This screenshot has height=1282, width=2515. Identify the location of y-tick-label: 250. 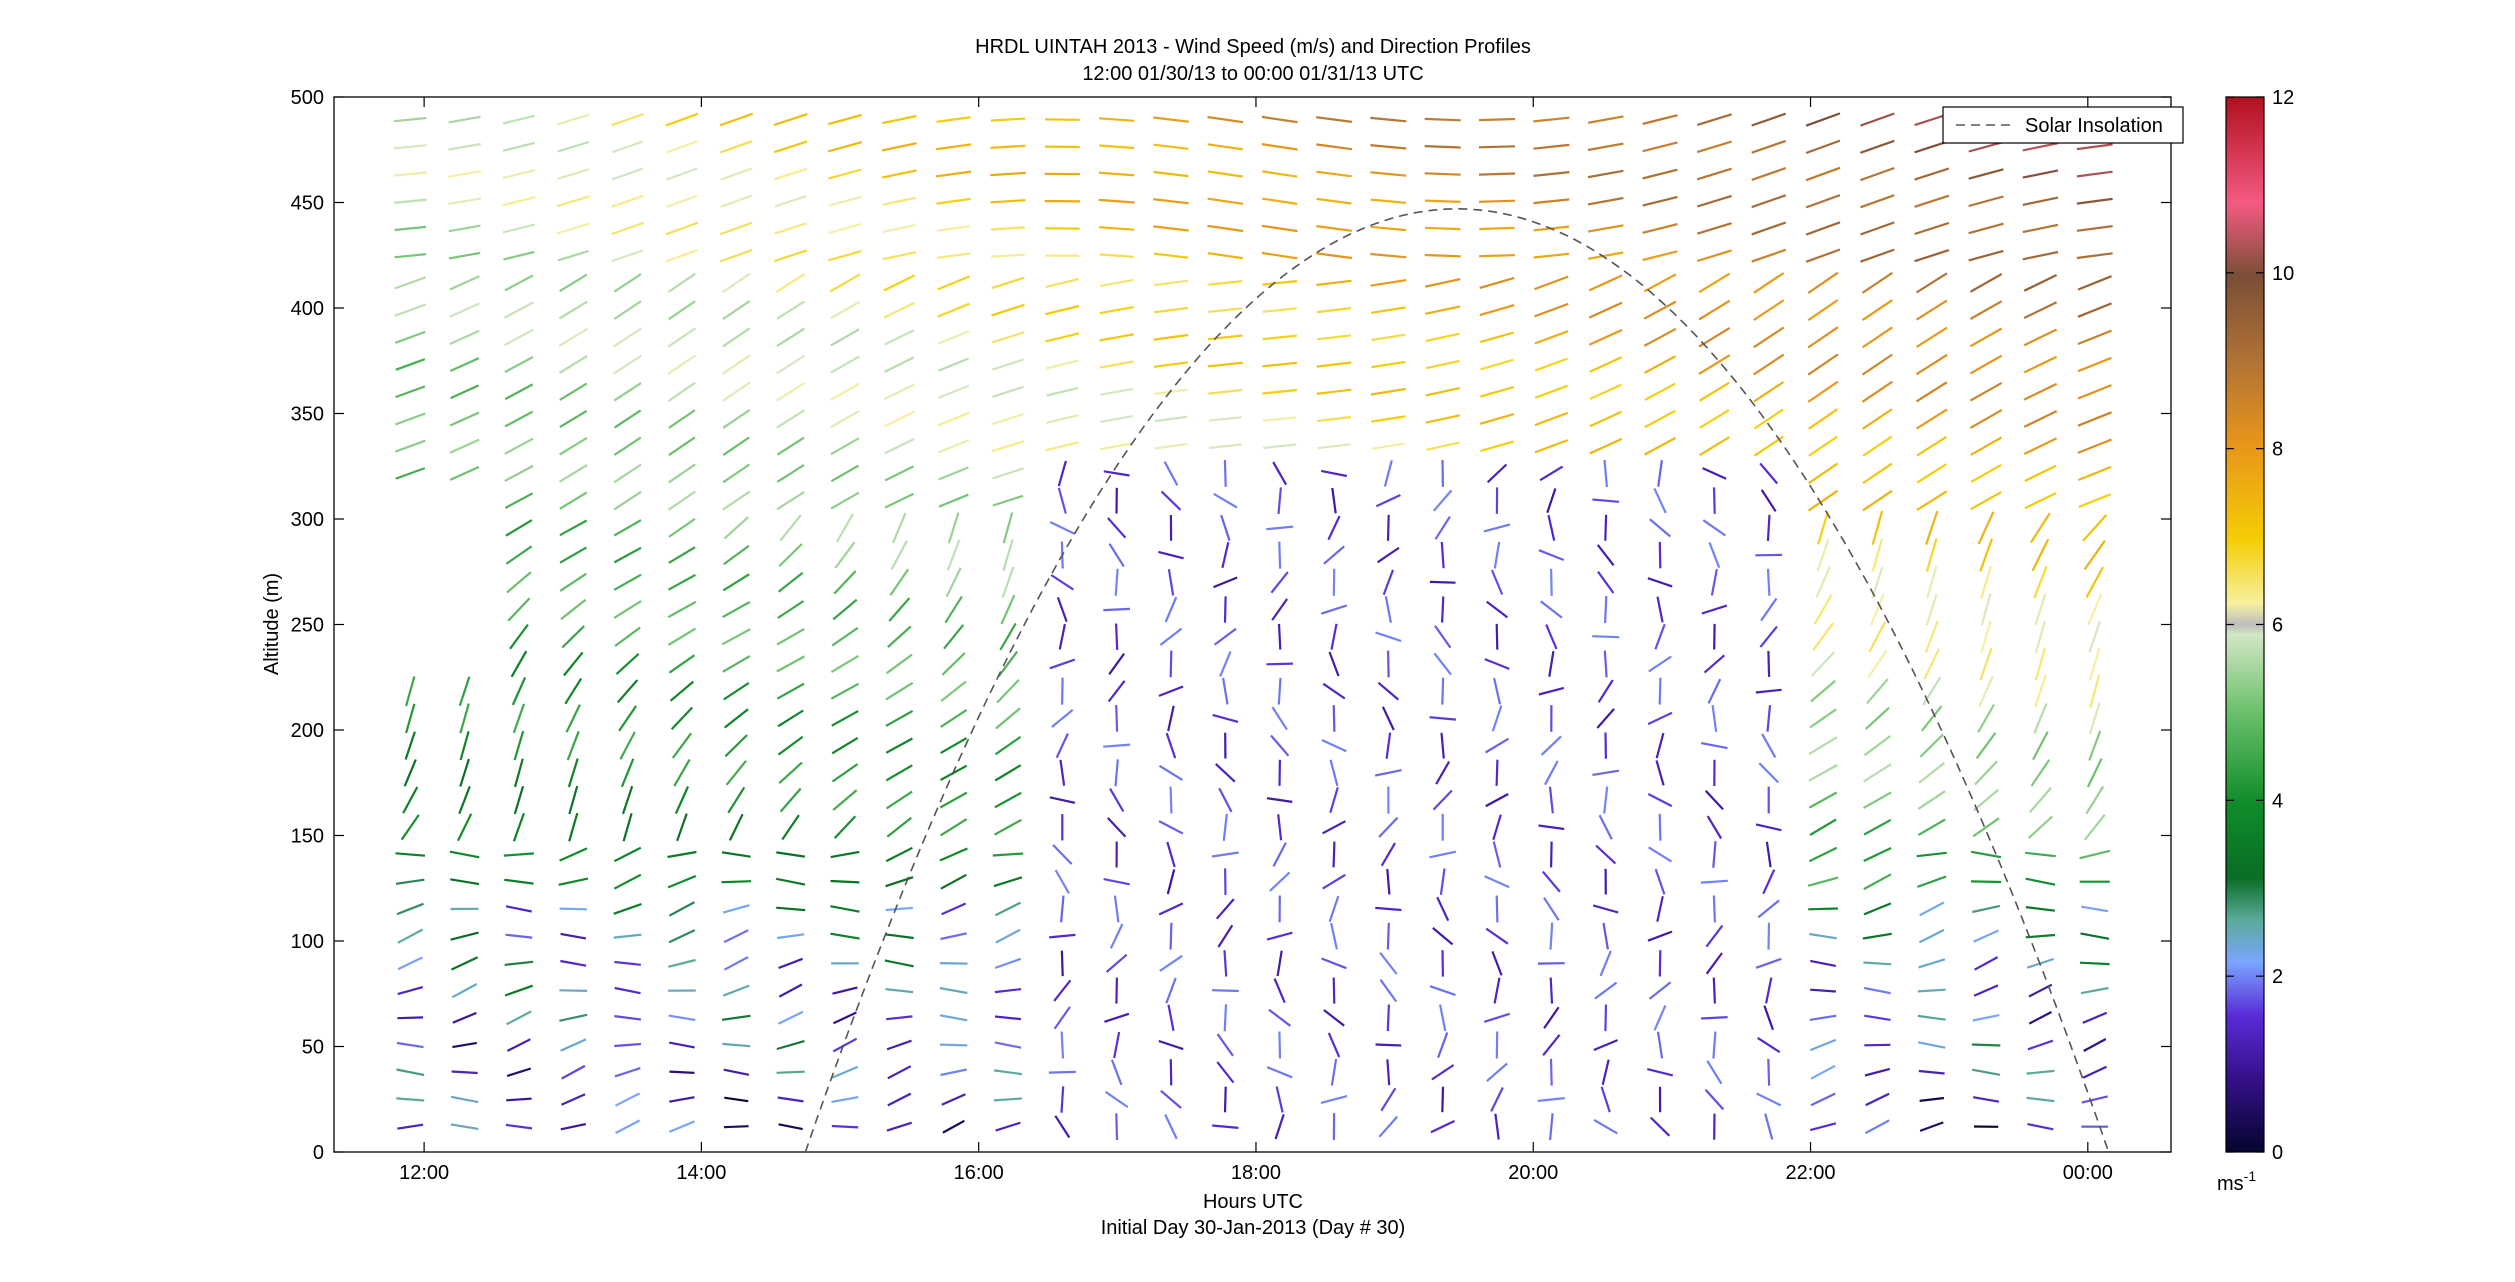
(307, 626).